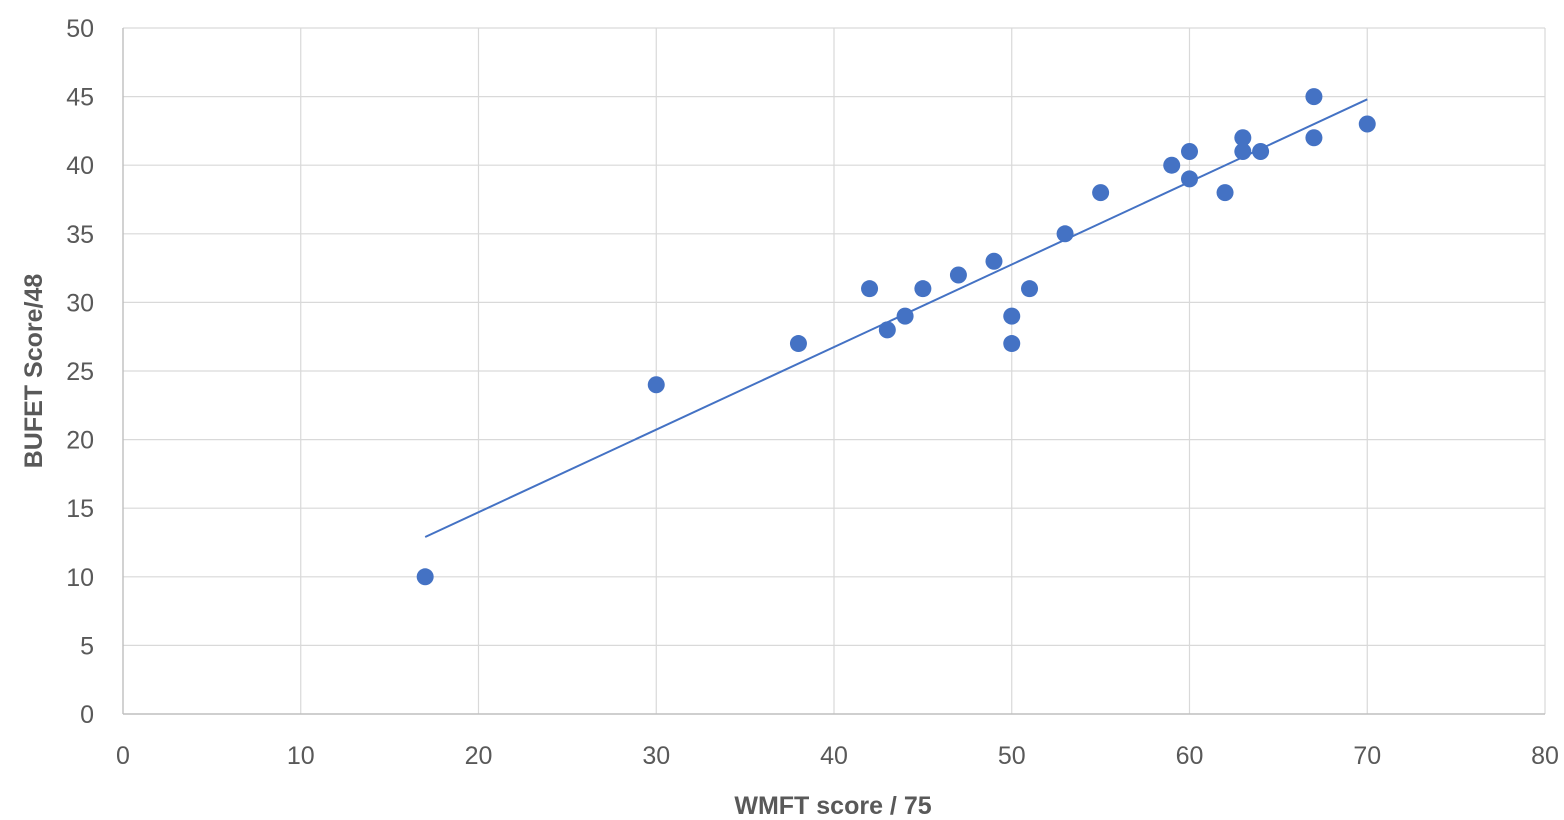 The height and width of the screenshot is (820, 1564). Describe the element at coordinates (1367, 756) in the screenshot. I see `x-tick-label: 70` at that location.